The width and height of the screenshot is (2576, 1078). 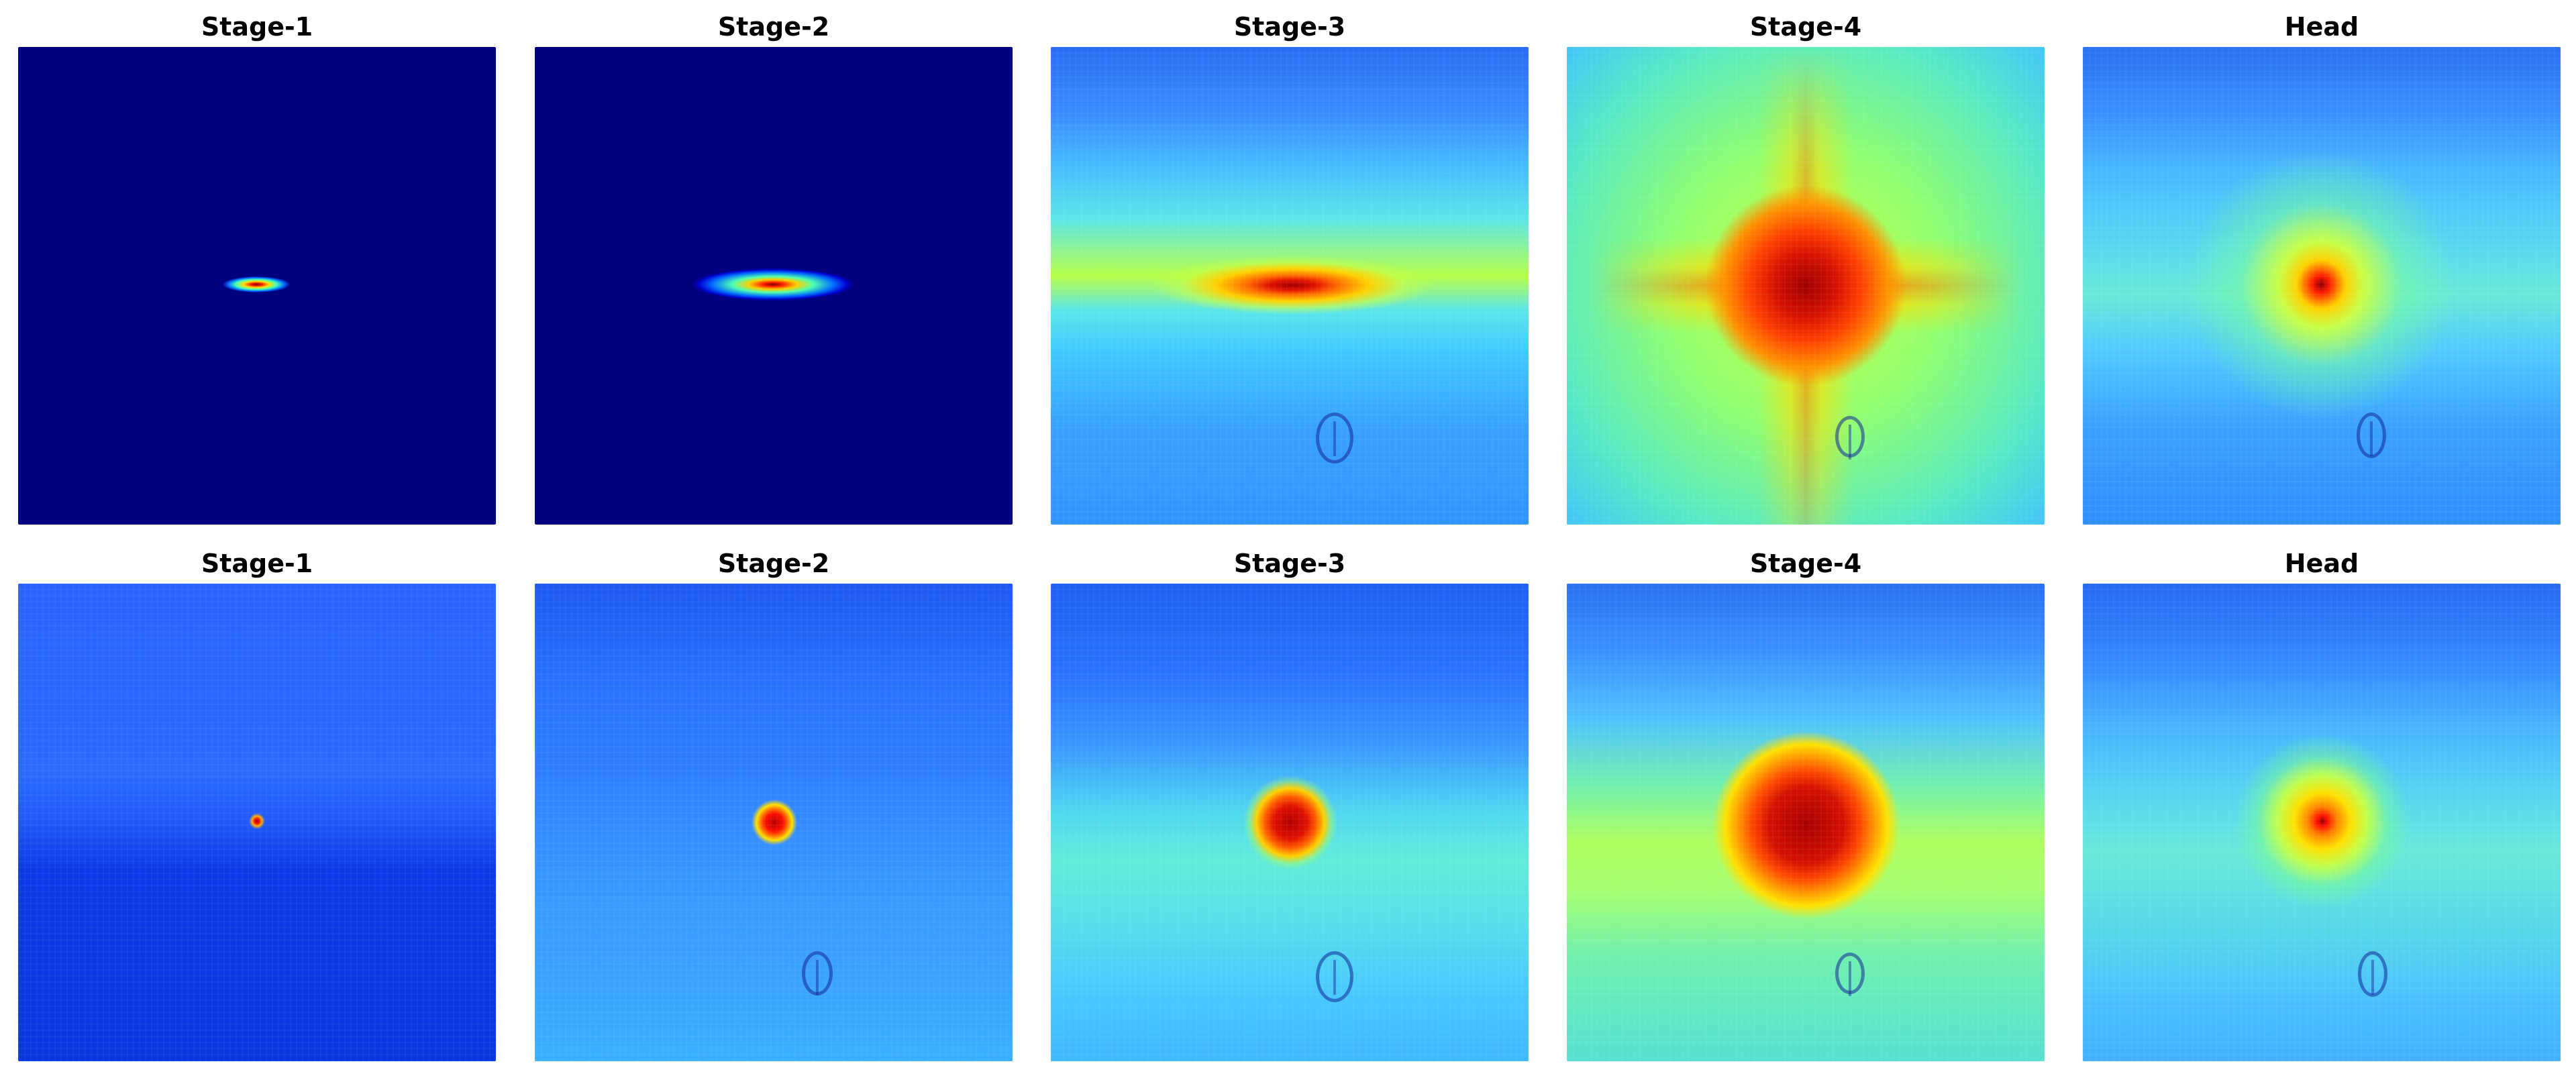 What do you see at coordinates (773, 27) in the screenshot?
I see `row1-title-stage-2: Stage-2` at bounding box center [773, 27].